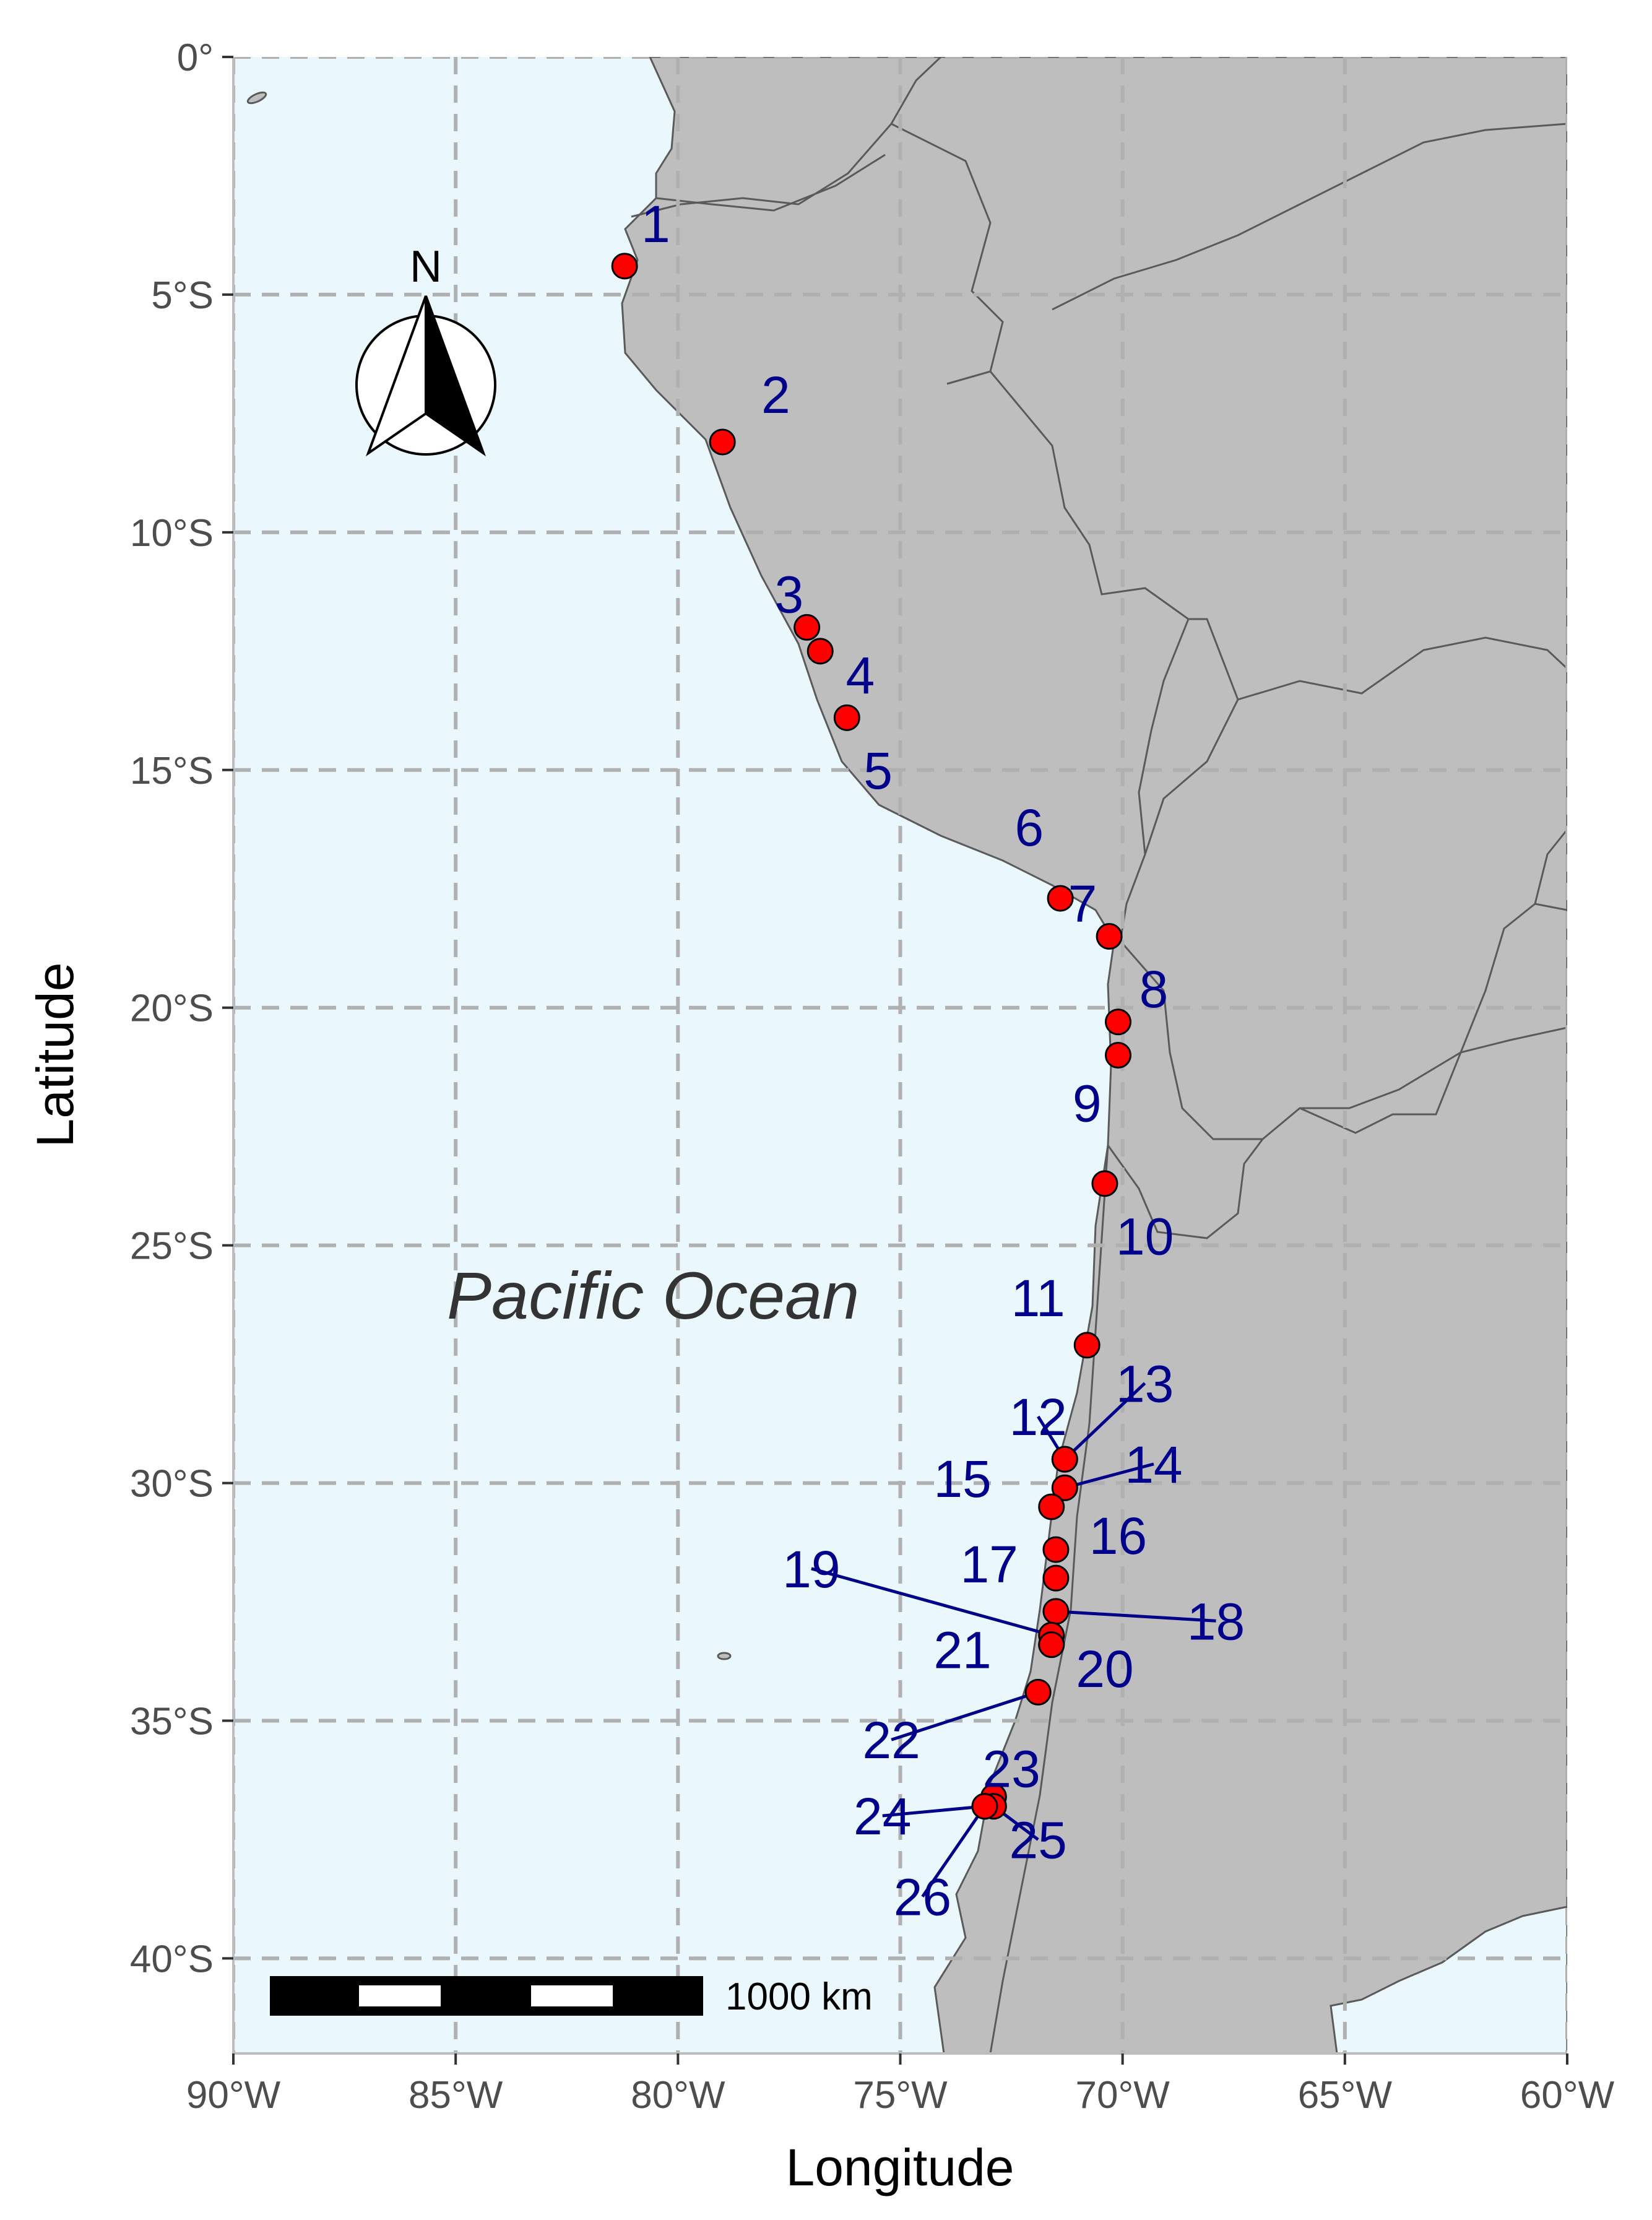 This screenshot has width=1652, height=2220. I want to click on north-arrow-label: N, so click(426, 267).